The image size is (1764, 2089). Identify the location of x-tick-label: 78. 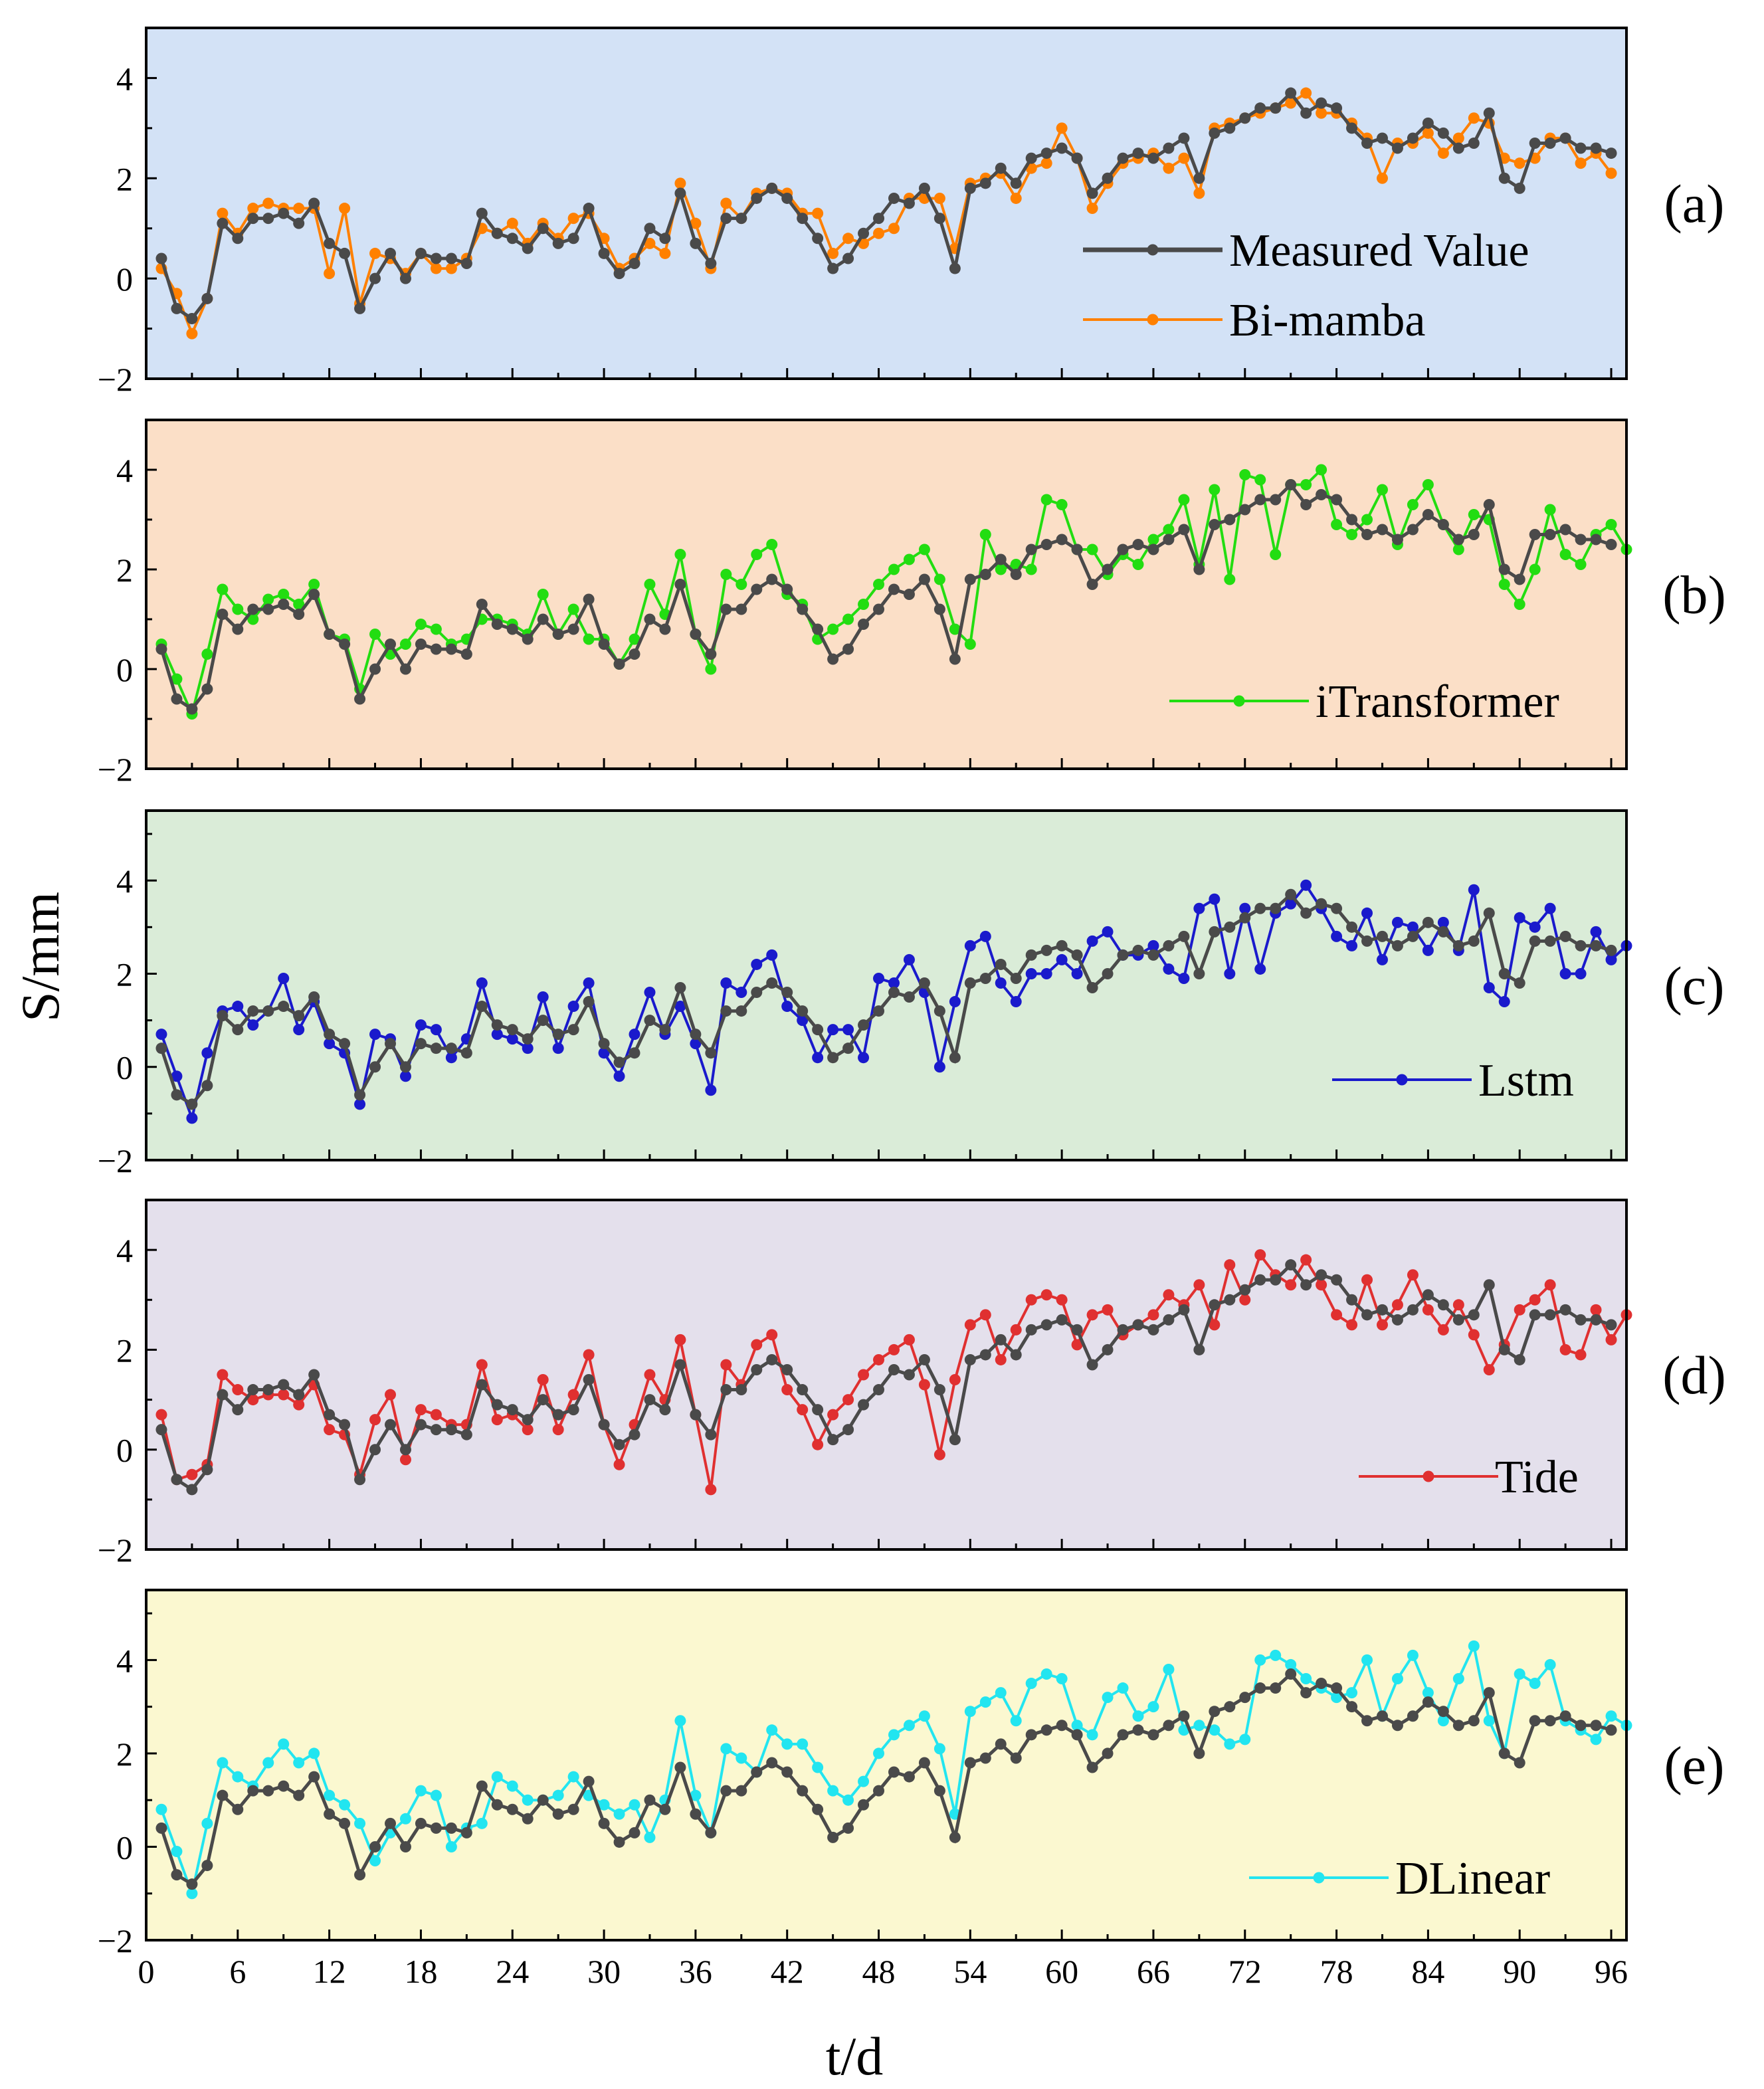
(1336, 1972).